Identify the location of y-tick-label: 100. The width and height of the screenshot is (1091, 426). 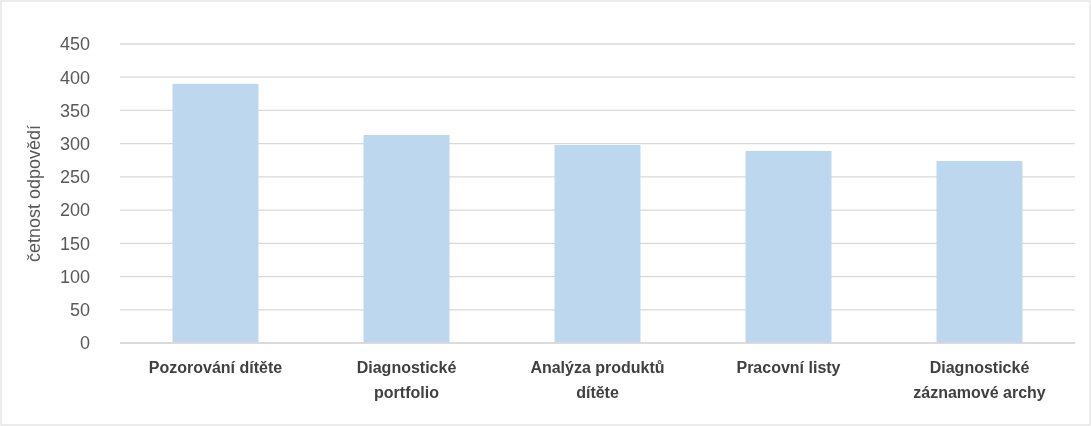
(74, 276).